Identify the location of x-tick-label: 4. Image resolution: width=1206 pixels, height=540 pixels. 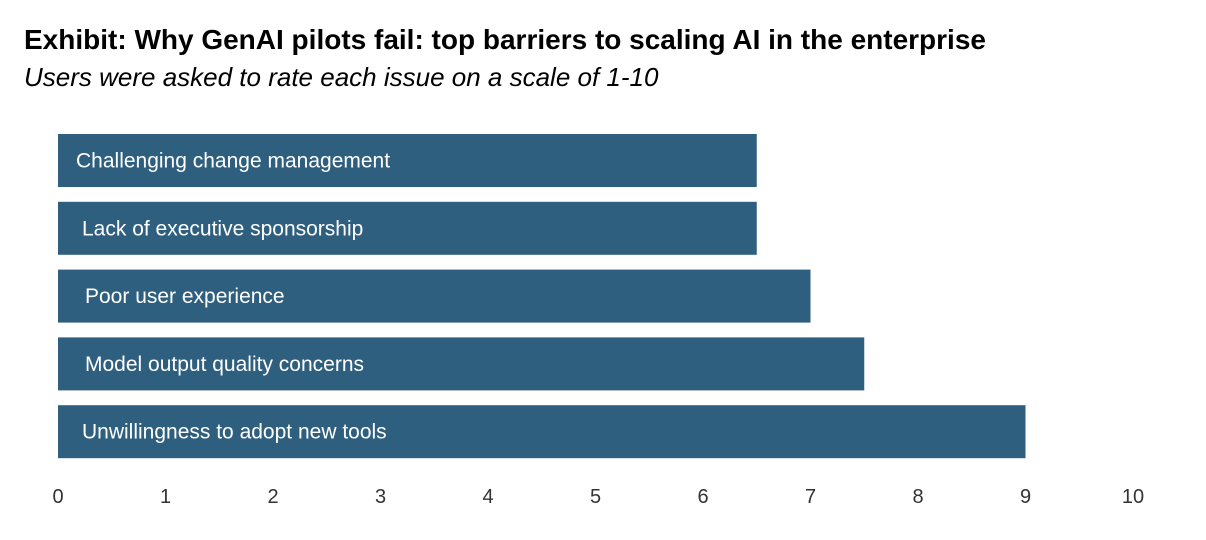
(487, 497).